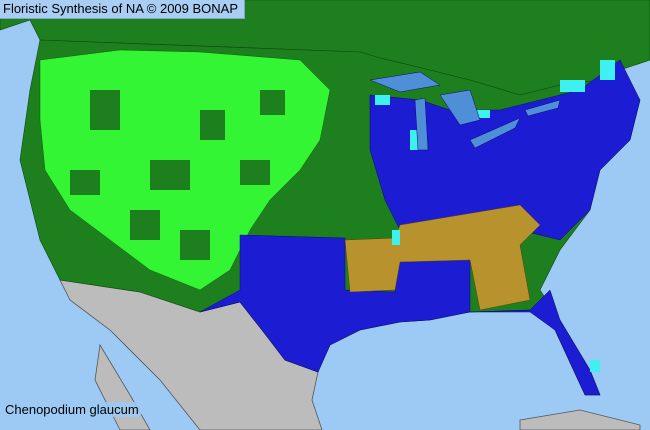 The image size is (650, 430). What do you see at coordinates (580, 419) in the screenshot?
I see `cuba` at bounding box center [580, 419].